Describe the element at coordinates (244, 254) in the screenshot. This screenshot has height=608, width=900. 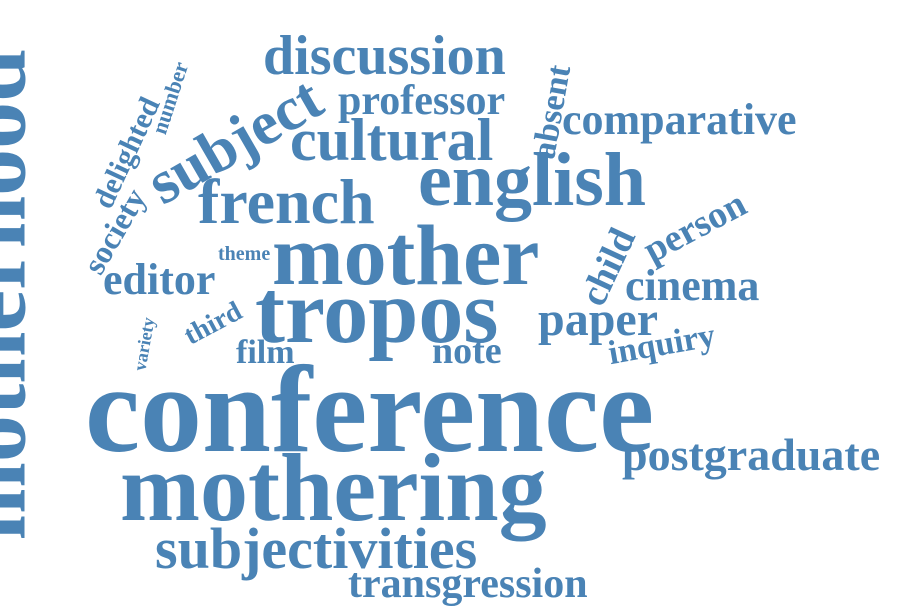
I see `word-theme: theme` at that location.